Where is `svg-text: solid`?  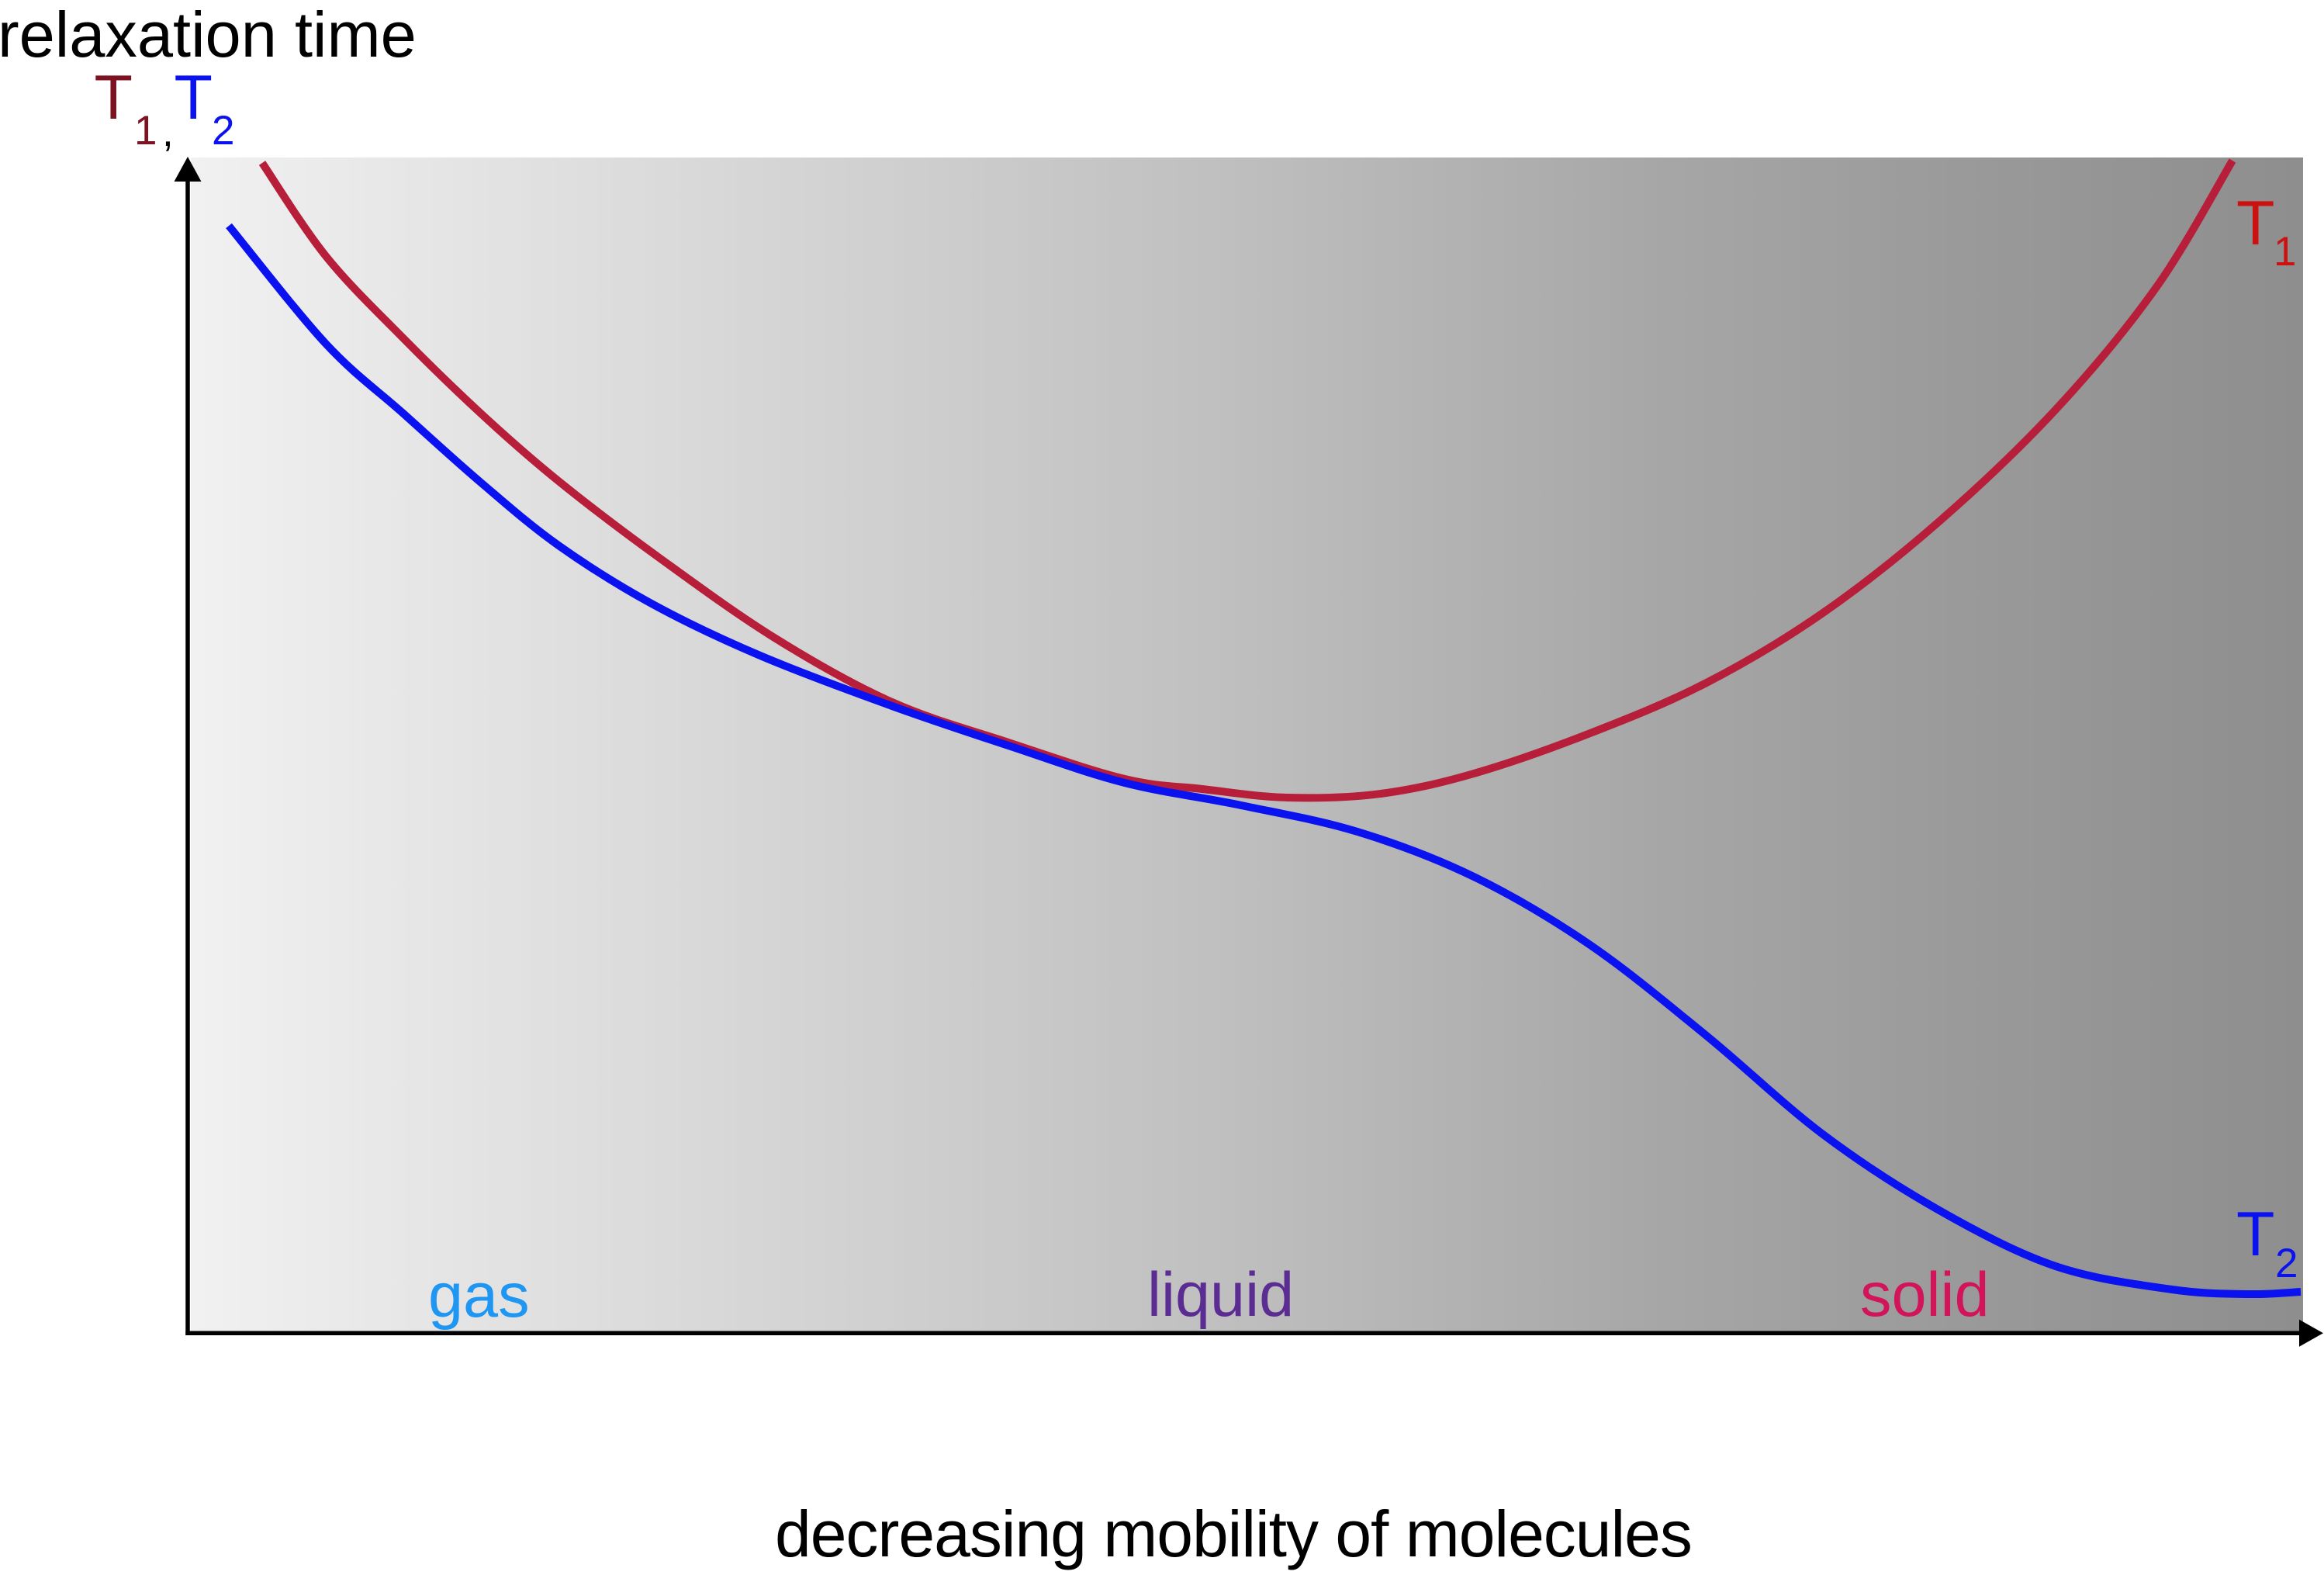 svg-text: solid is located at coordinates (1925, 1295).